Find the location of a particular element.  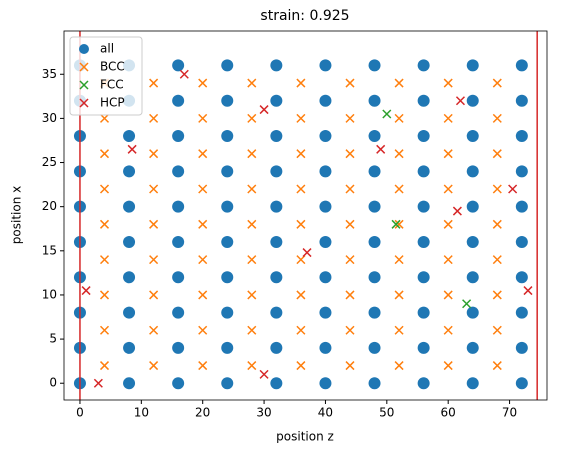

y-tick-label: 15 is located at coordinates (49, 250).